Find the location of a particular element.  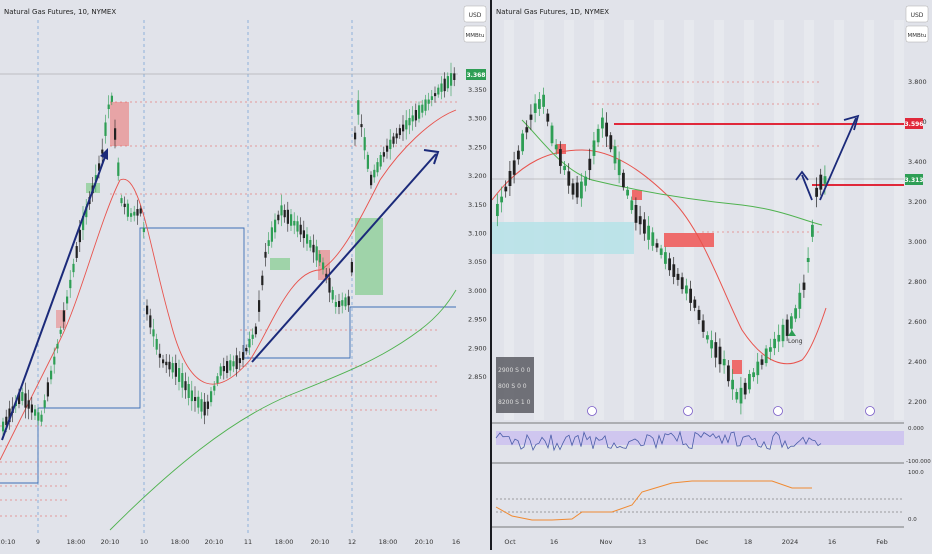

right-y-tick: 2.600 is located at coordinates (917, 322).